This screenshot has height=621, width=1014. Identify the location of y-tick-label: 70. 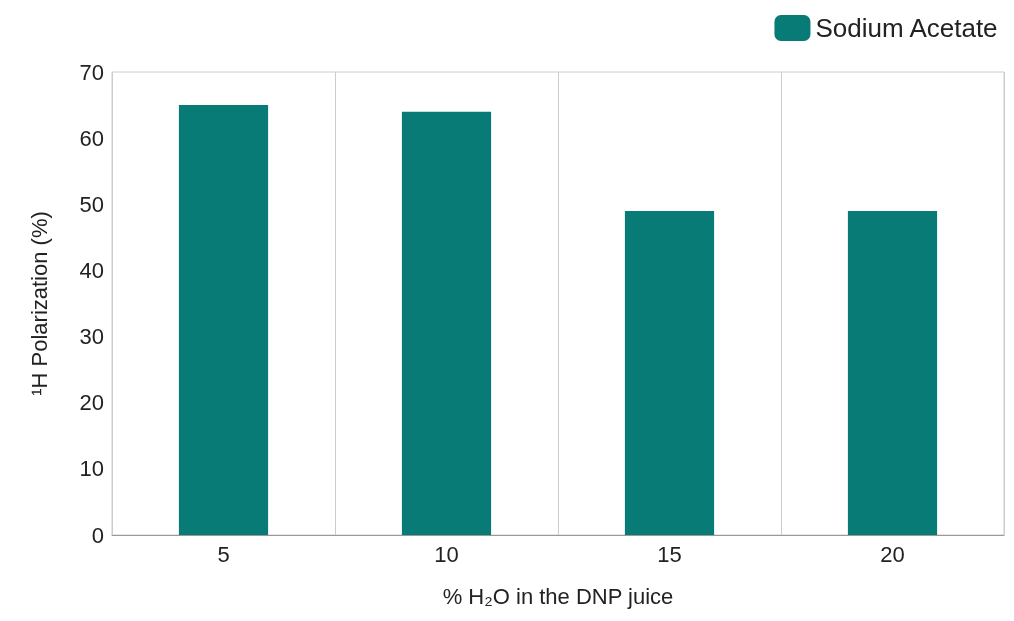
(91, 72).